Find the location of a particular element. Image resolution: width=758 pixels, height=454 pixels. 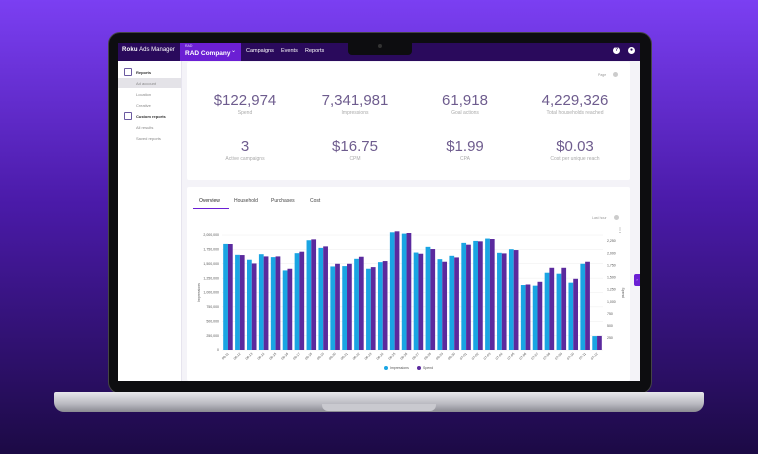

help-circle-icon: ? is located at coordinates (616, 50).